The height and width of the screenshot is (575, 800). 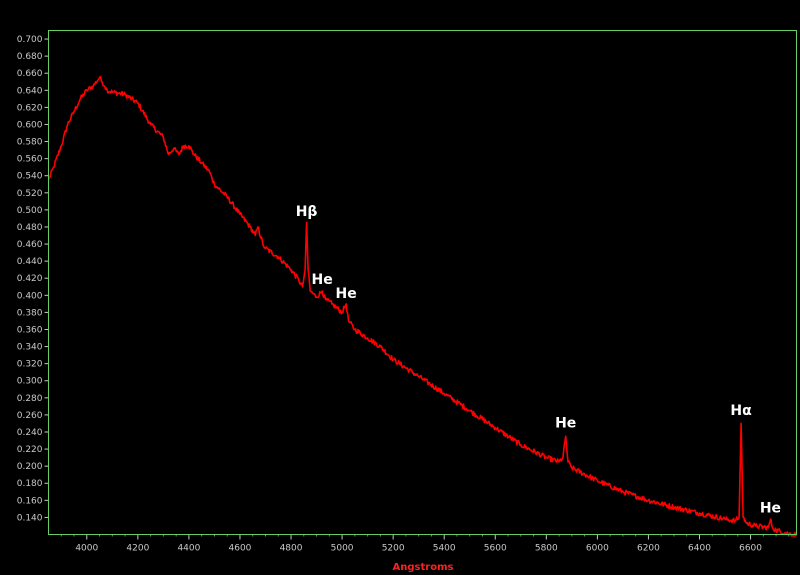 I want to click on y-tick-label: 0.340, so click(x=30, y=348).